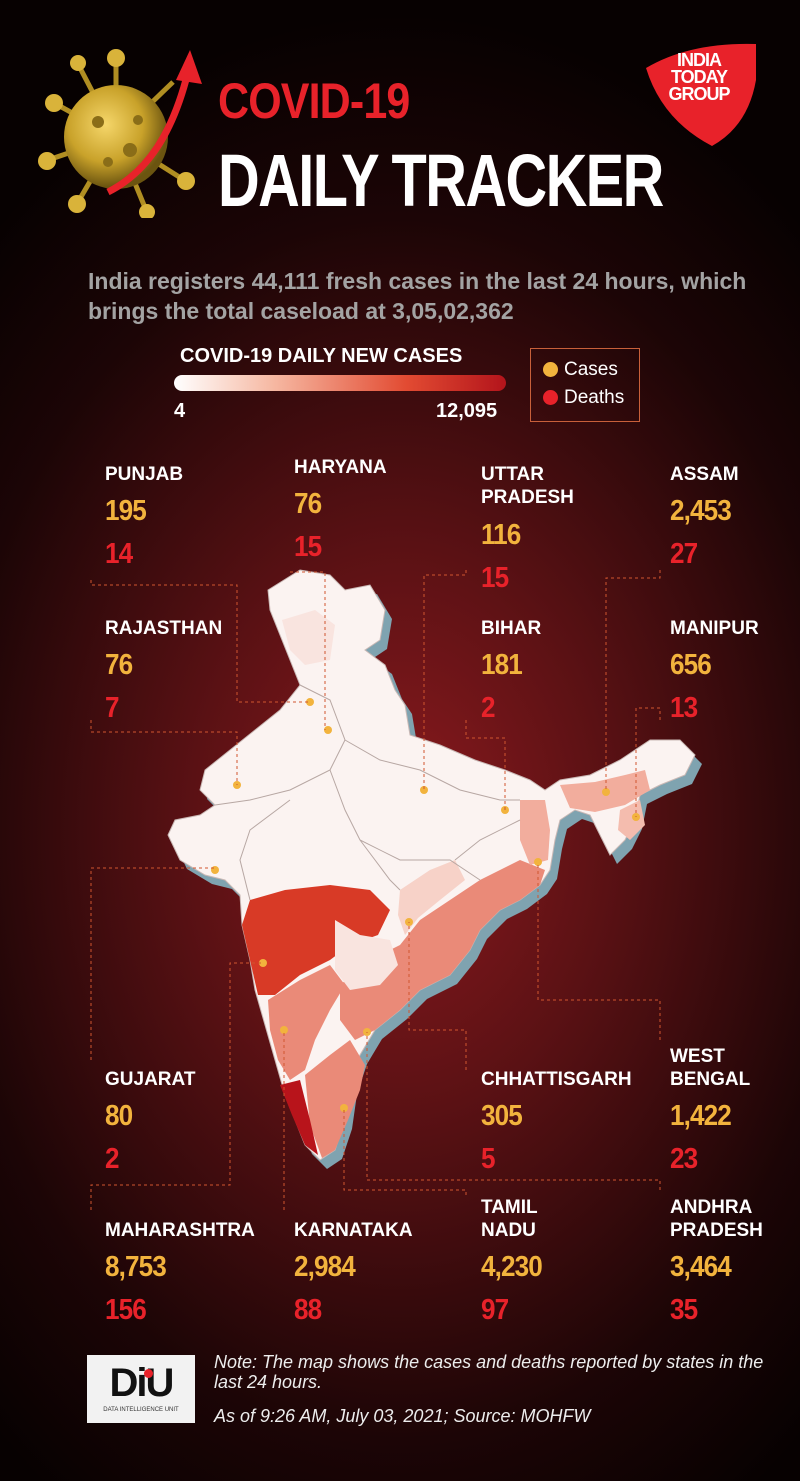 The width and height of the screenshot is (800, 1481). What do you see at coordinates (325, 1267) in the screenshot?
I see `state-cases: 2,984` at bounding box center [325, 1267].